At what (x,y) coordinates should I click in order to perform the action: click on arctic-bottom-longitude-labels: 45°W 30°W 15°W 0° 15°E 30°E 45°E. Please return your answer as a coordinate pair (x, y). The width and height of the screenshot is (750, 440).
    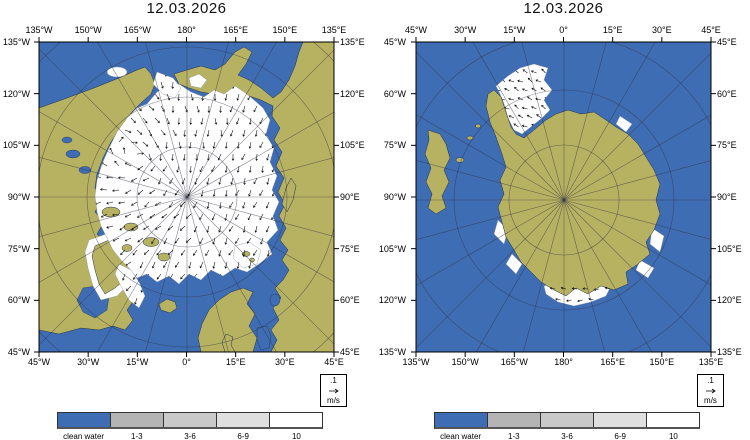
    Looking at the image, I should click on (186, 362).